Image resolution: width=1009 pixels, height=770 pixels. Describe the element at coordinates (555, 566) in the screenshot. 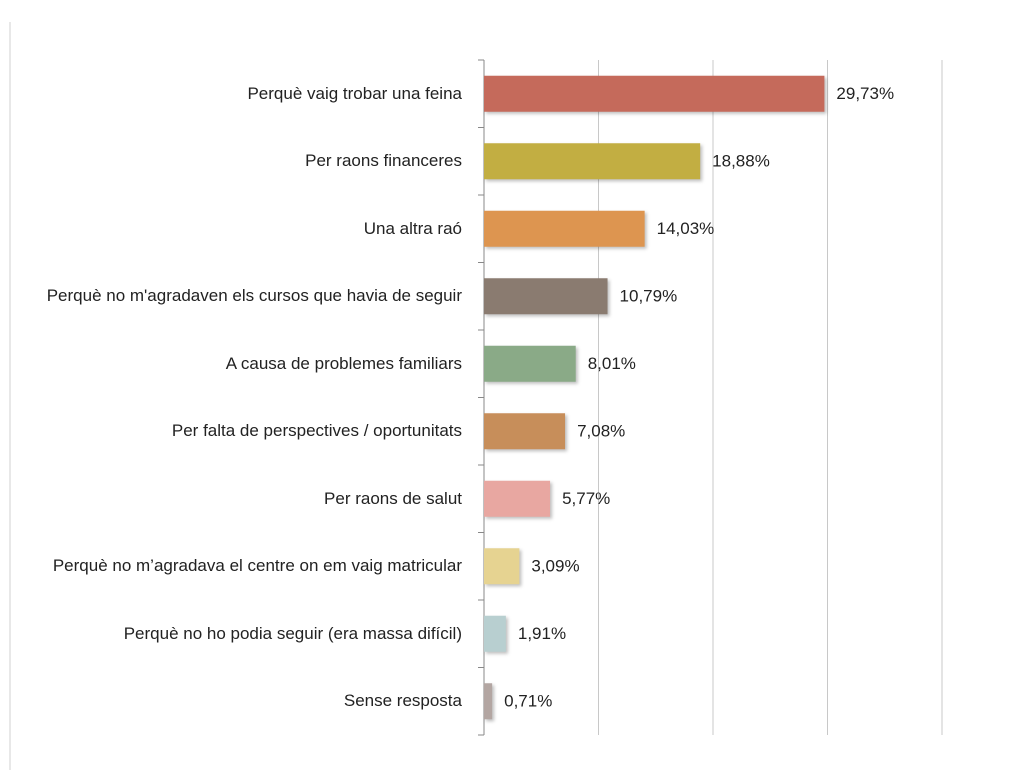

I see `value-label: 3,09%` at that location.